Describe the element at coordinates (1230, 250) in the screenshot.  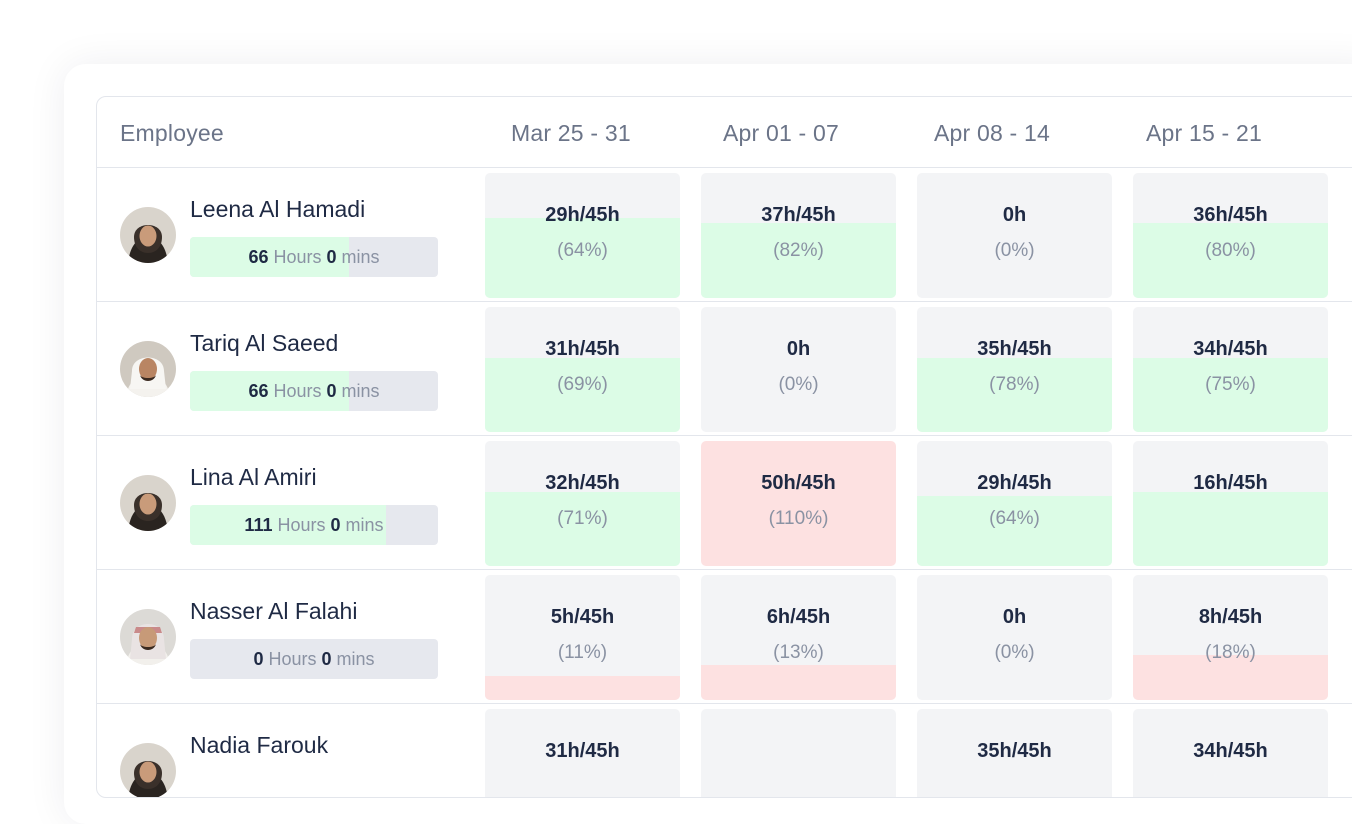
I see `utilization-percent: (80%)` at that location.